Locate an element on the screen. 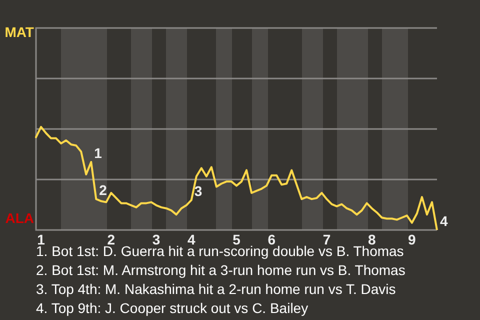 The width and height of the screenshot is (480, 320). text: 2. Bot 1st: M. Armstrong hit a 3-run home run vs B. Thomas is located at coordinates (221, 270).